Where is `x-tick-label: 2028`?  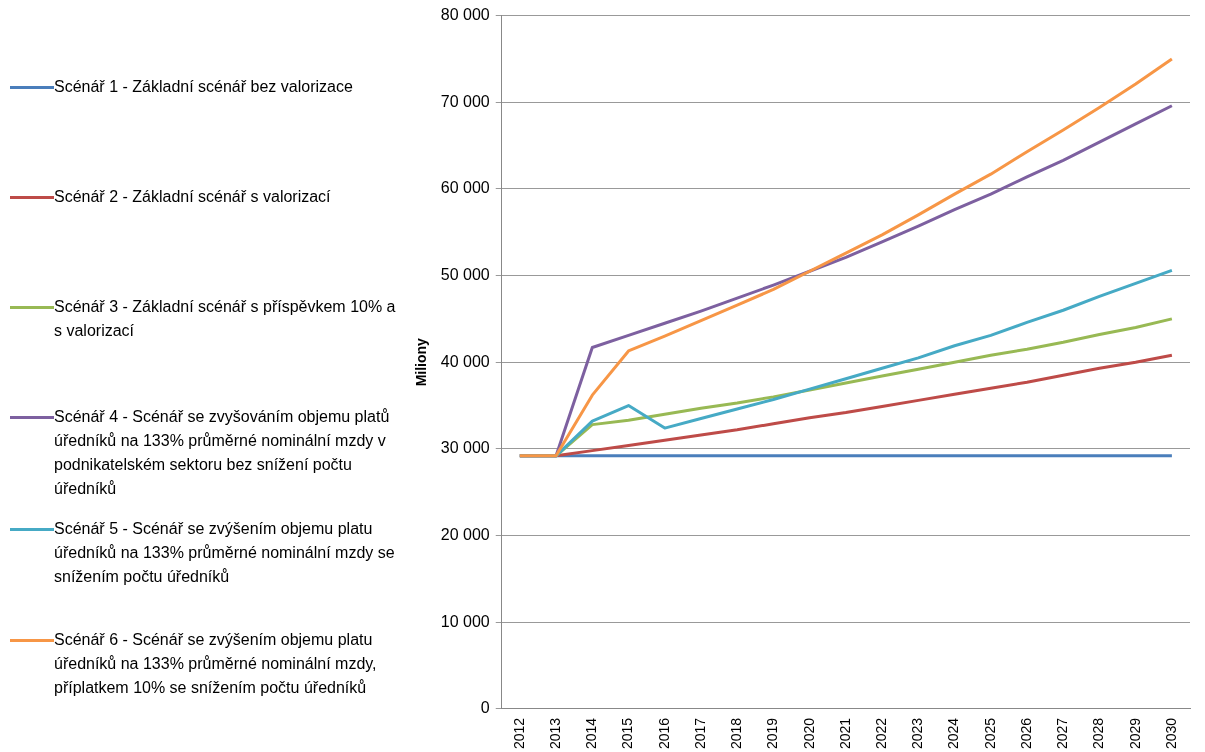 x-tick-label: 2028 is located at coordinates (1098, 733).